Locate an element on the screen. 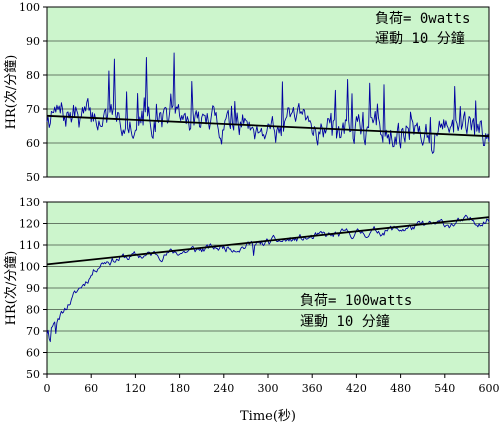 The width and height of the screenshot is (500, 431). x-tick-label: 360 is located at coordinates (312, 388).